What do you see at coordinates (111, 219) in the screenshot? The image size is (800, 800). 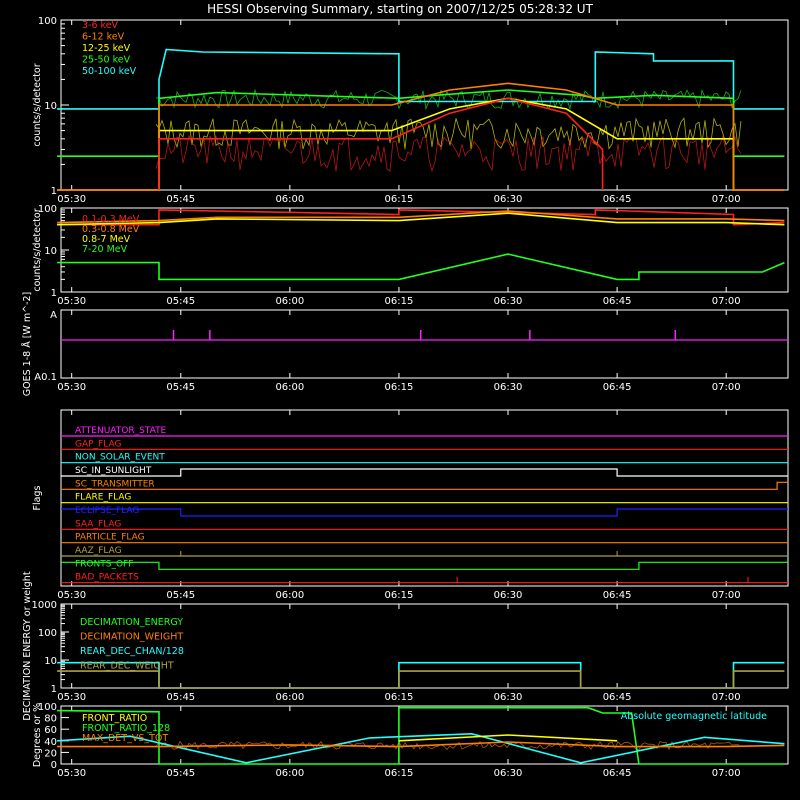 I see `legend-entry: 0.1-0.3 MeV` at bounding box center [111, 219].